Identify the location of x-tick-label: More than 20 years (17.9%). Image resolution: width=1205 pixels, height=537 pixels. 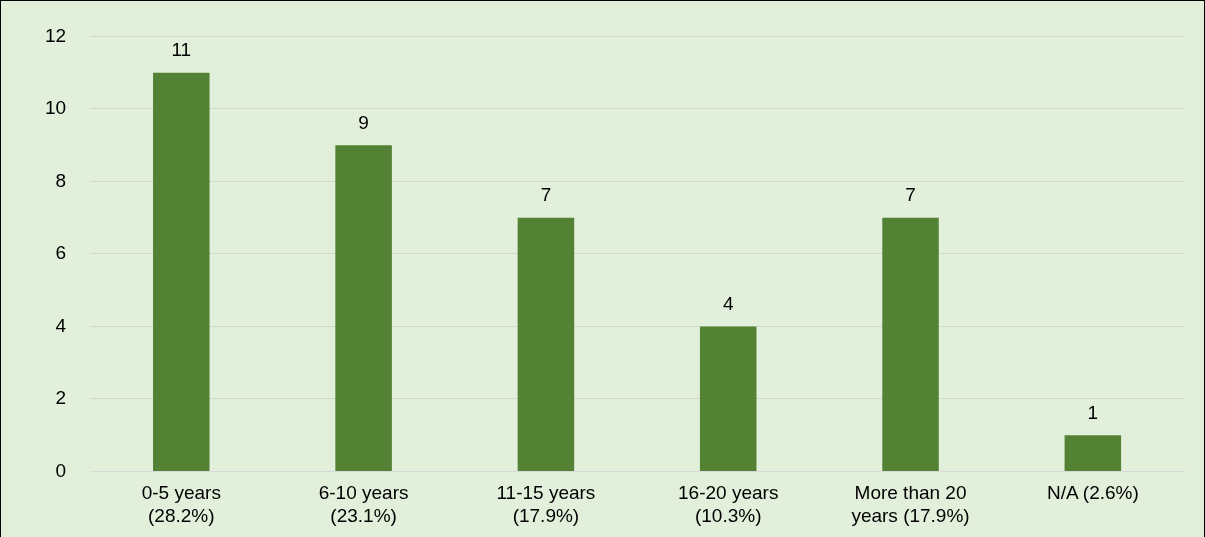
(910, 504).